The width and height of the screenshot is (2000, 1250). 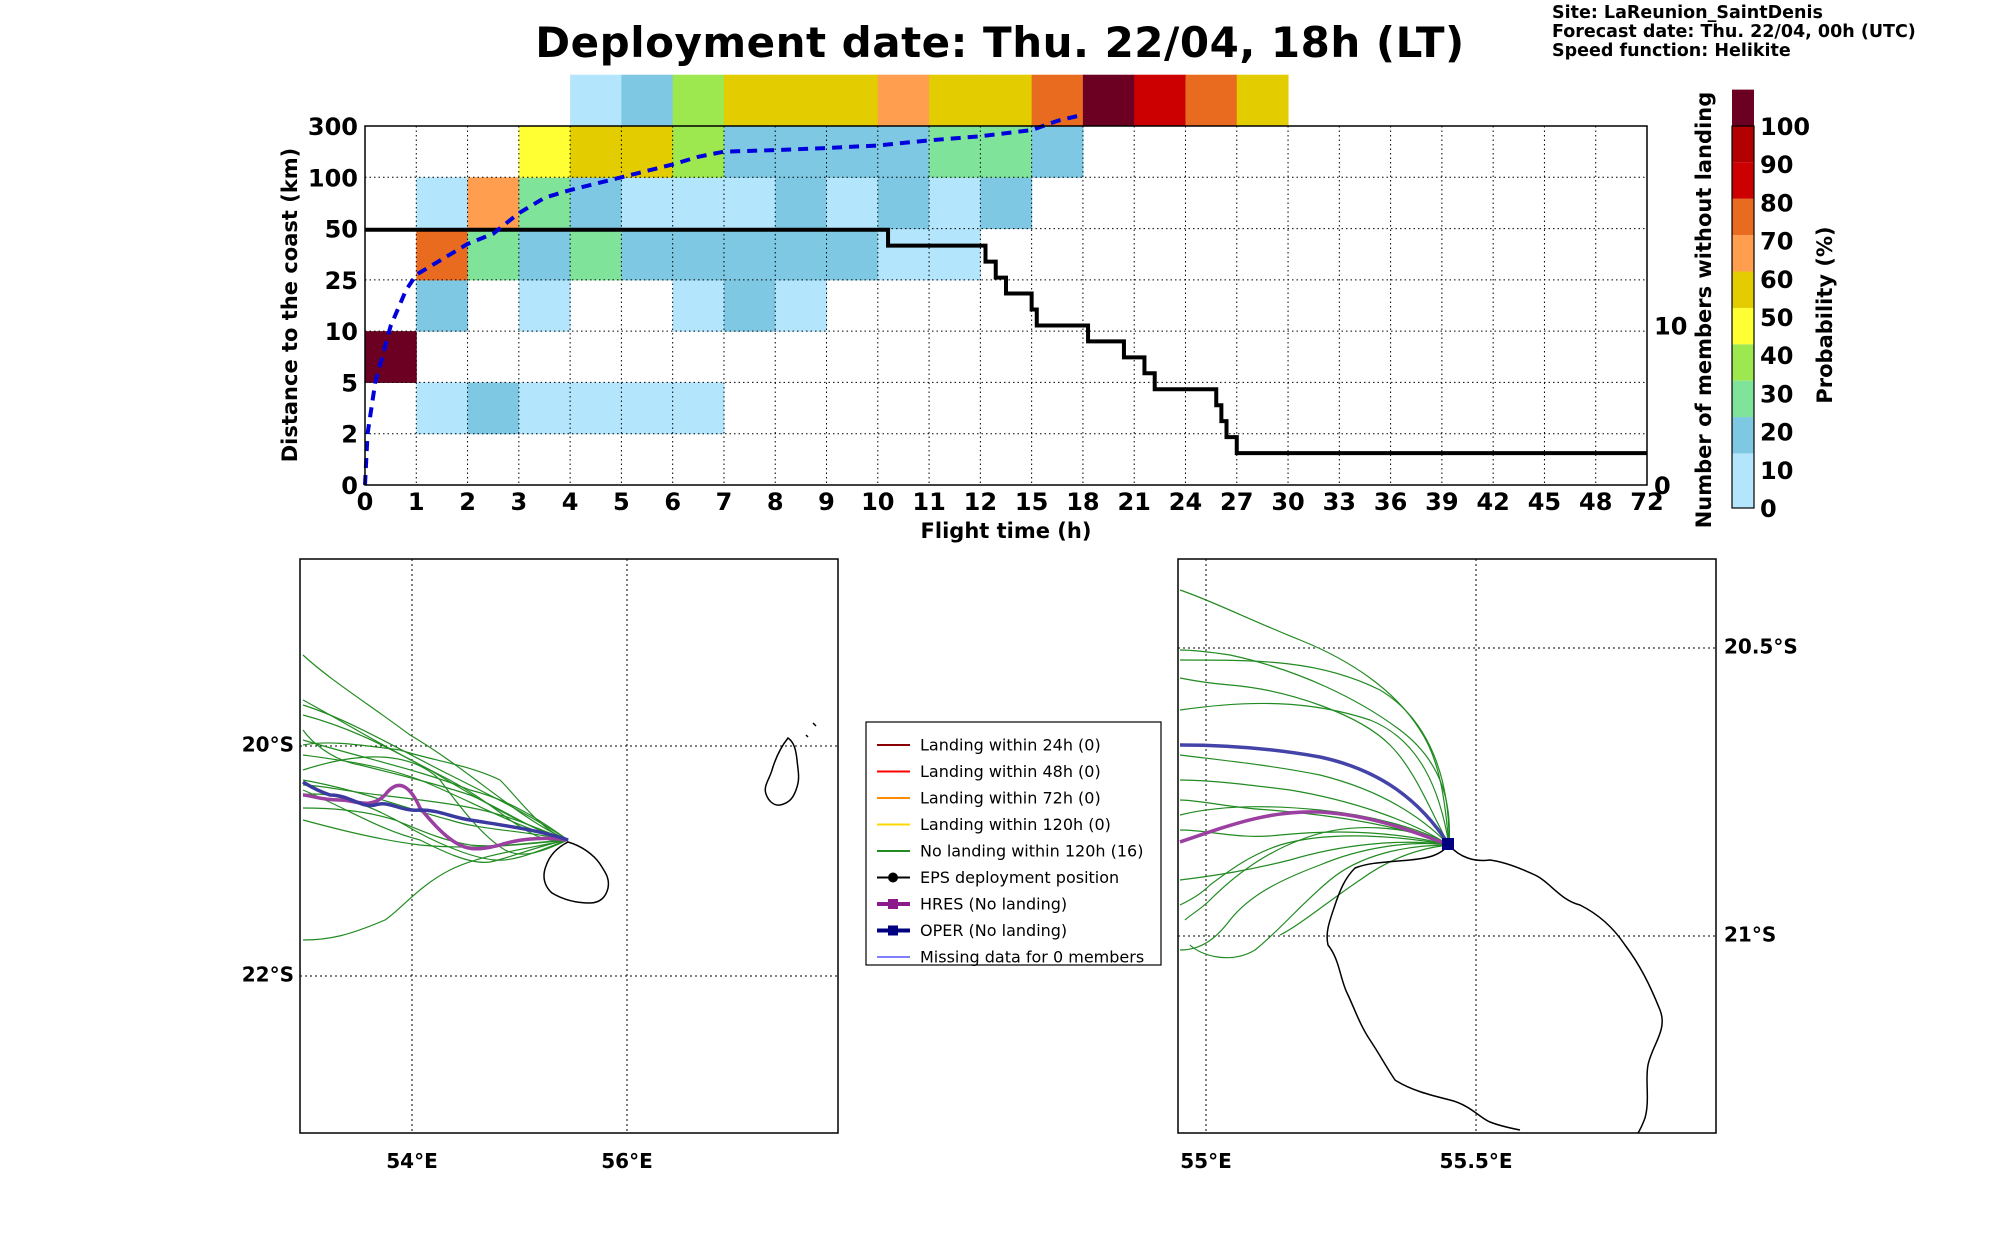 What do you see at coordinates (467, 502) in the screenshot?
I see `x-tick-label: 2` at bounding box center [467, 502].